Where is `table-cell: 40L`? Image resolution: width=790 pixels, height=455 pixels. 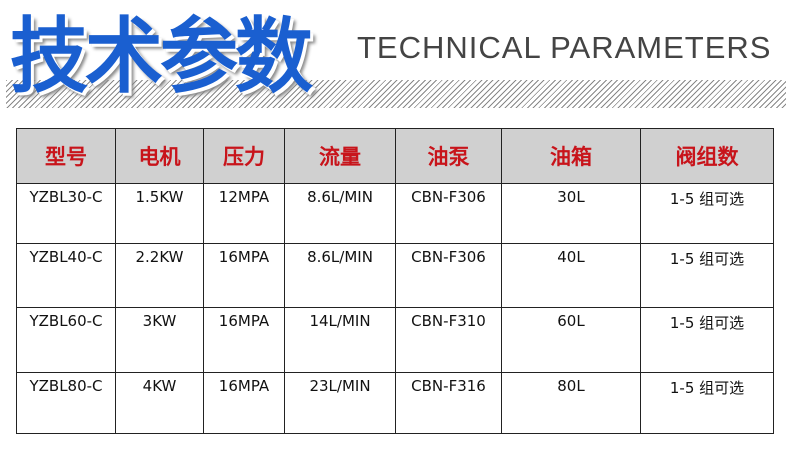
table-cell: 40L is located at coordinates (571, 275).